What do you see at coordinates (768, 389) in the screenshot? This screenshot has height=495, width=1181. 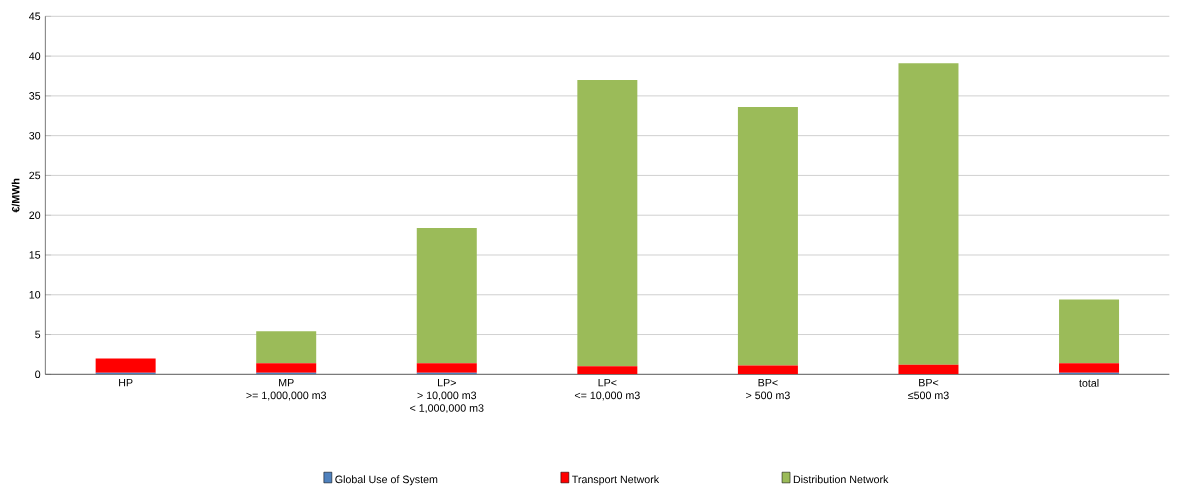 I see `x-tick-label: BP< > 500 m3` at bounding box center [768, 389].